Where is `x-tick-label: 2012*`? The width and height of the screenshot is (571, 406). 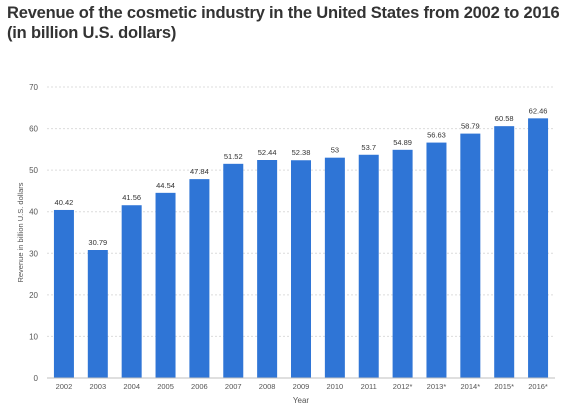 x-tick-label: 2012* is located at coordinates (403, 386).